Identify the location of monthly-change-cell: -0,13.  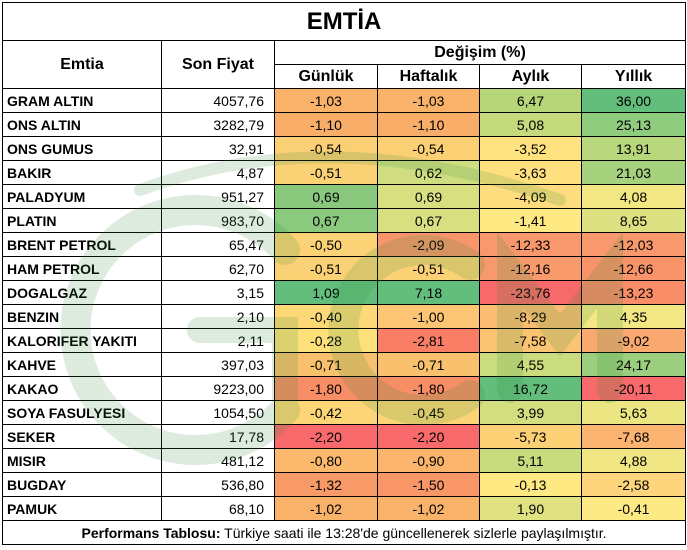
(530, 484).